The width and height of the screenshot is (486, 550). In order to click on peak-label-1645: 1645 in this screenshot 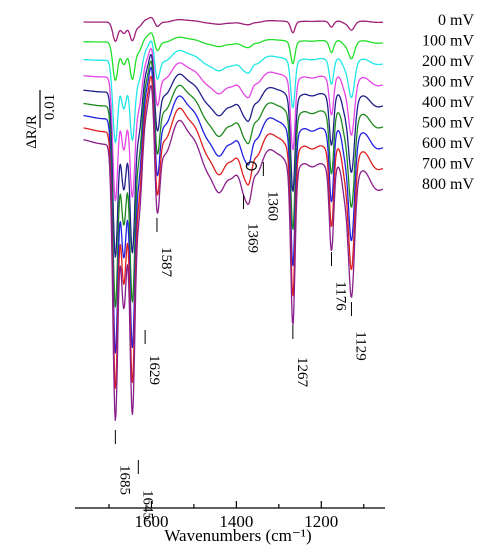, I will do `click(147, 505)`.